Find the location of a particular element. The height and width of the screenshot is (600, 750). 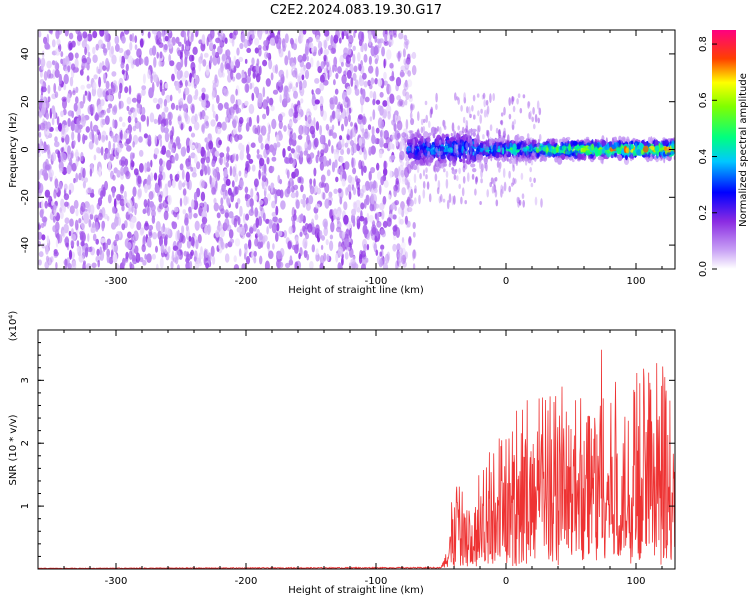

snr-x-label: Height of straight line (km) is located at coordinates (356, 590).